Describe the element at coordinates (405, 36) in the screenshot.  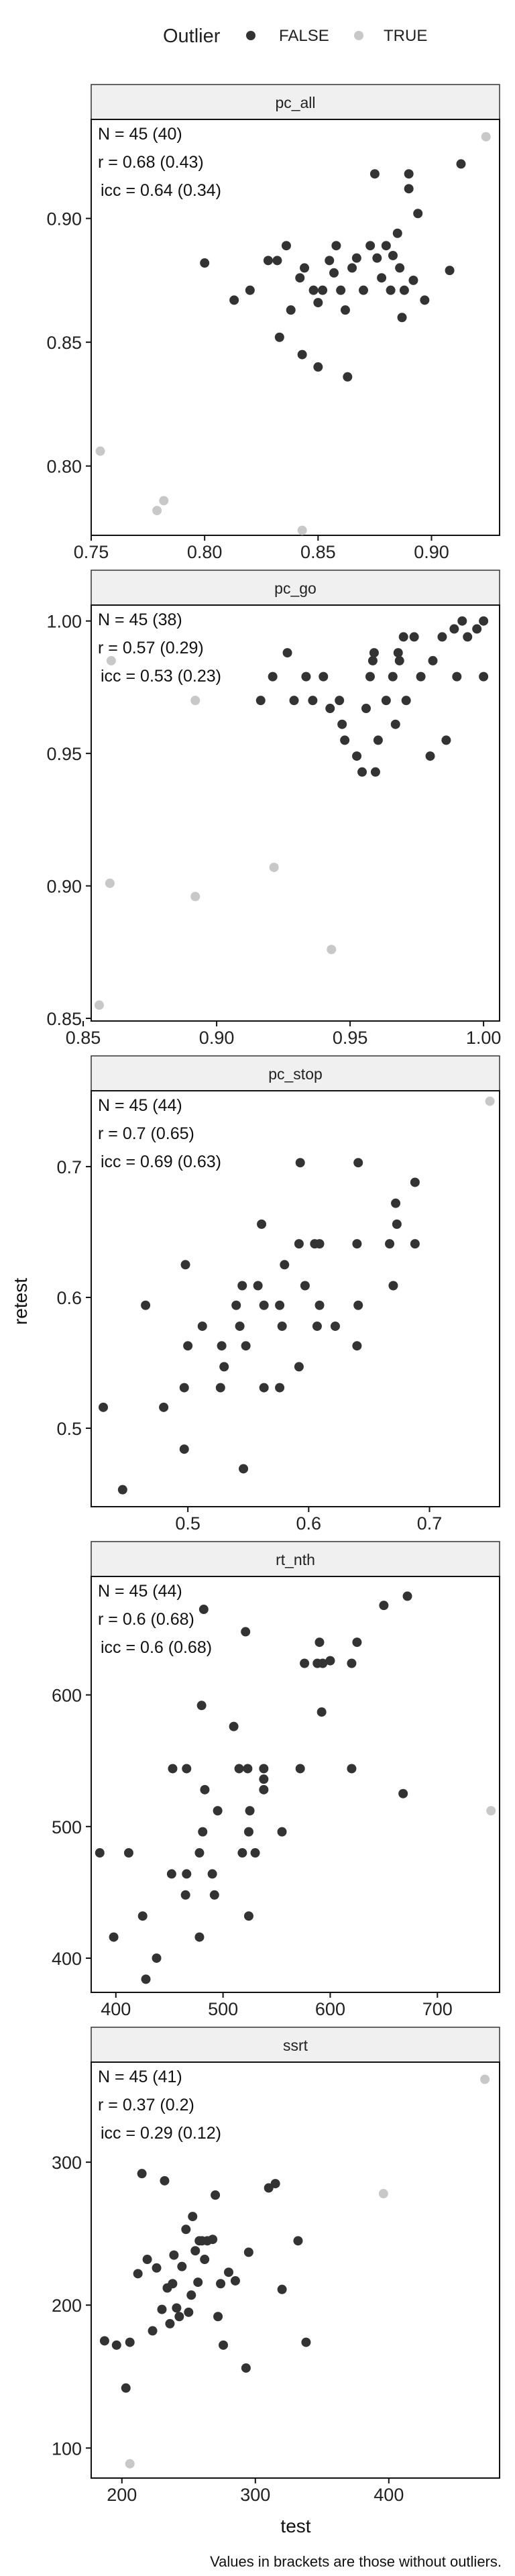
I see `legend-true-label: TRUE` at that location.